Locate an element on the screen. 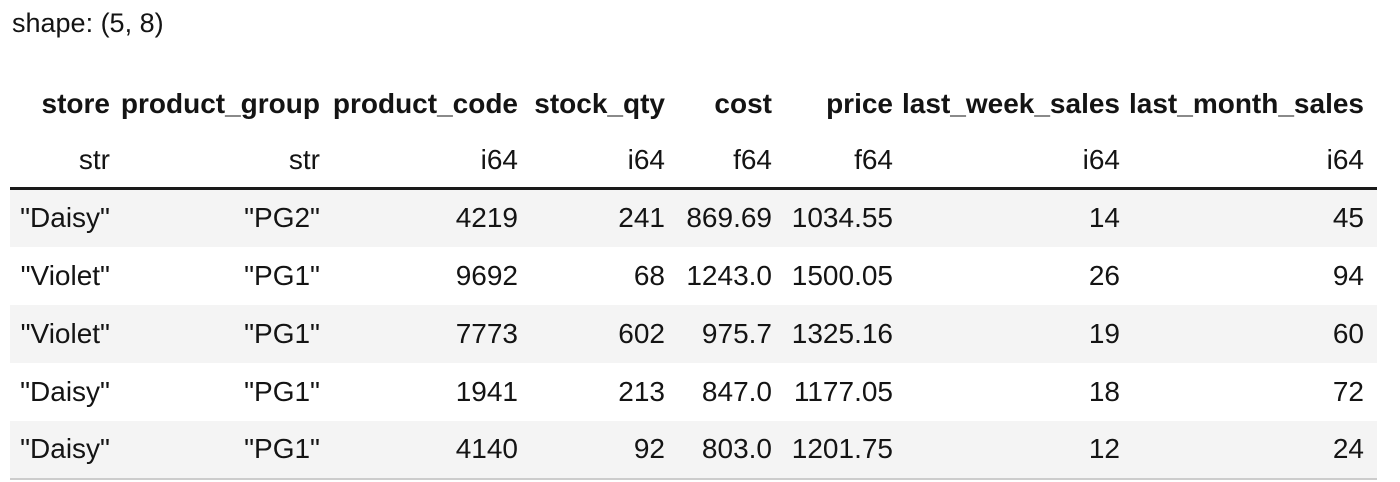 The height and width of the screenshot is (482, 1400). table-cell-stock_qty: 241 is located at coordinates (641, 218).